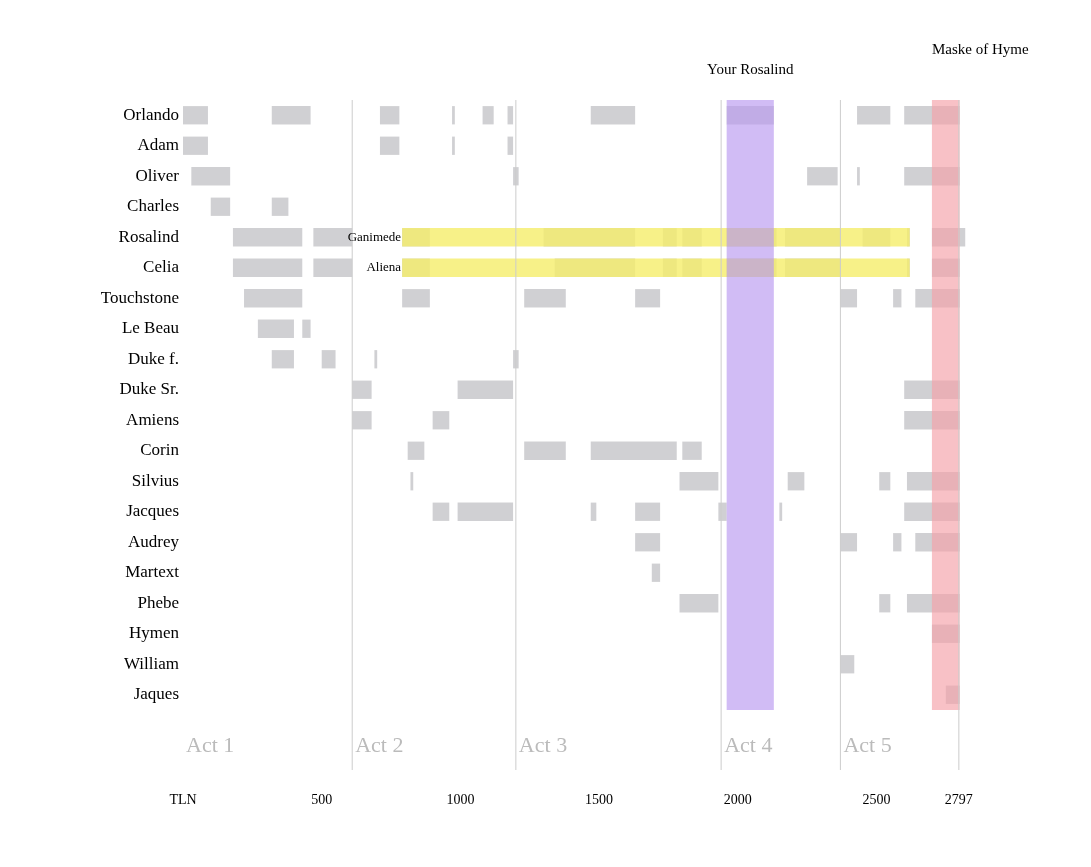 This screenshot has height=867, width=1091. Describe the element at coordinates (460, 800) in the screenshot. I see `x-tick-label: 1000` at that location.